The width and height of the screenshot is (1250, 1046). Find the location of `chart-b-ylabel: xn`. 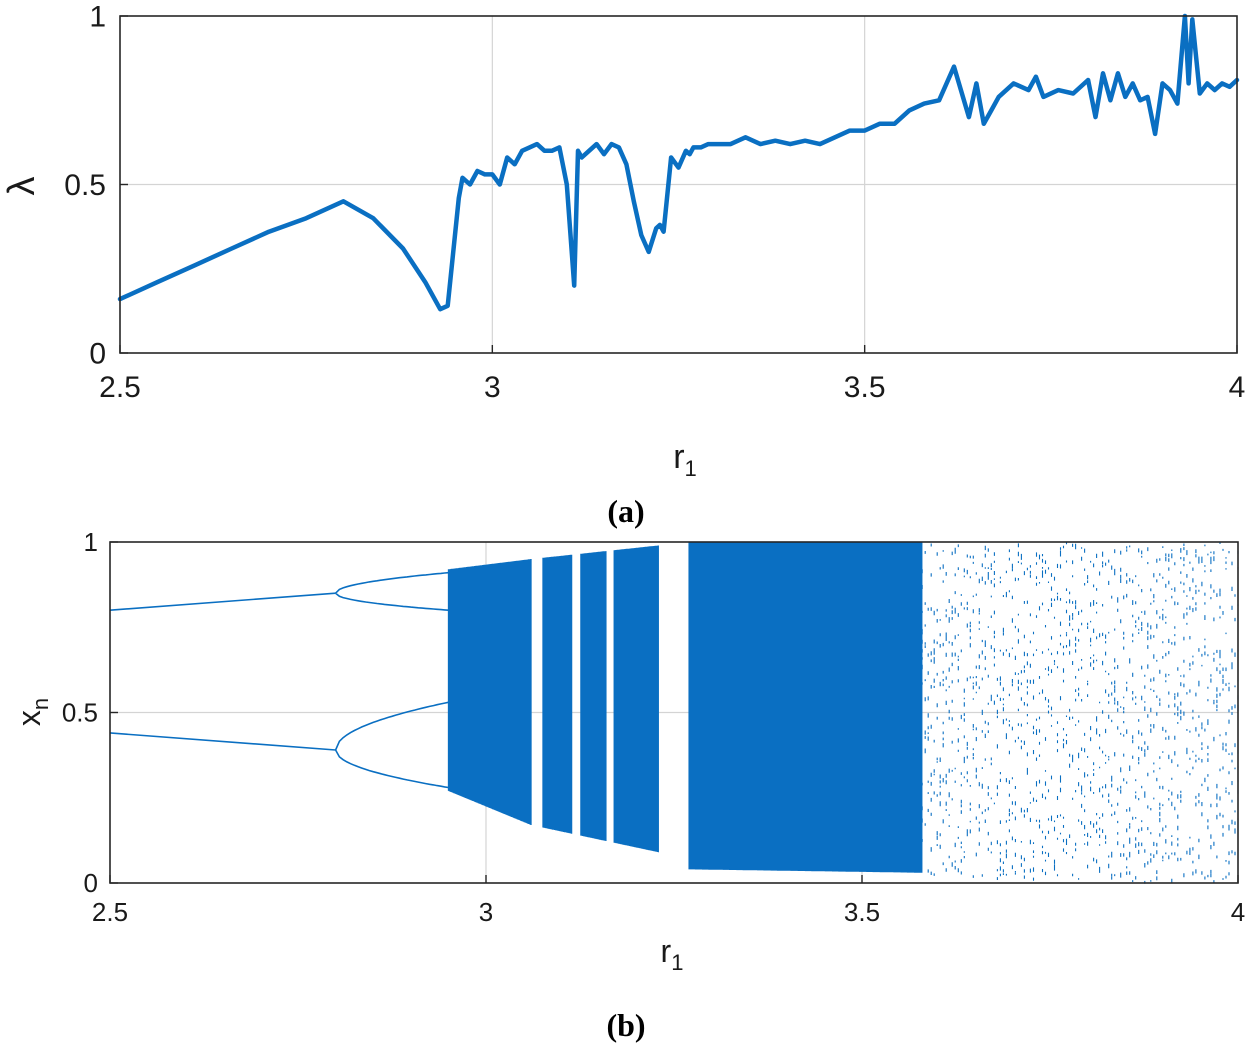

chart-b-ylabel: xn is located at coordinates (32, 712).